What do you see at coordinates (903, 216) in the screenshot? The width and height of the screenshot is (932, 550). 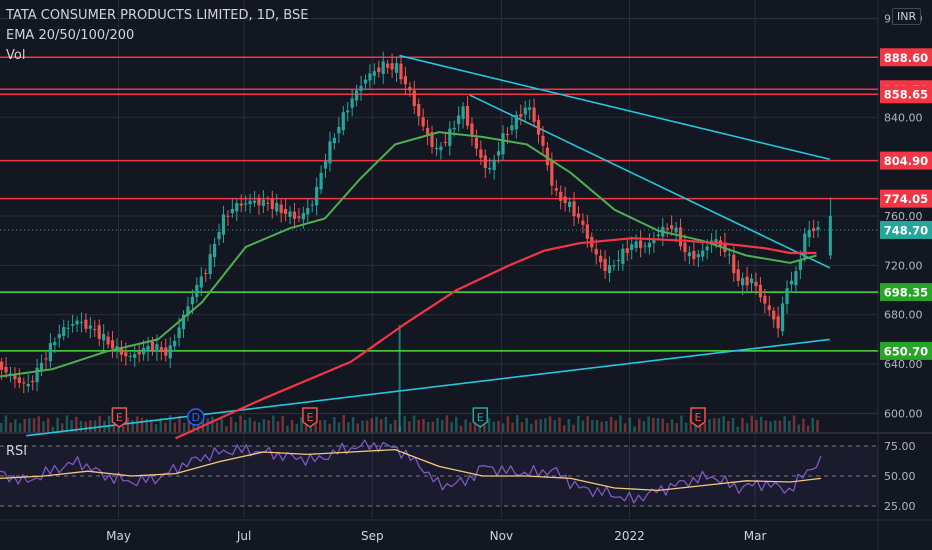 I see `y-tick-label: 760.00` at bounding box center [903, 216].